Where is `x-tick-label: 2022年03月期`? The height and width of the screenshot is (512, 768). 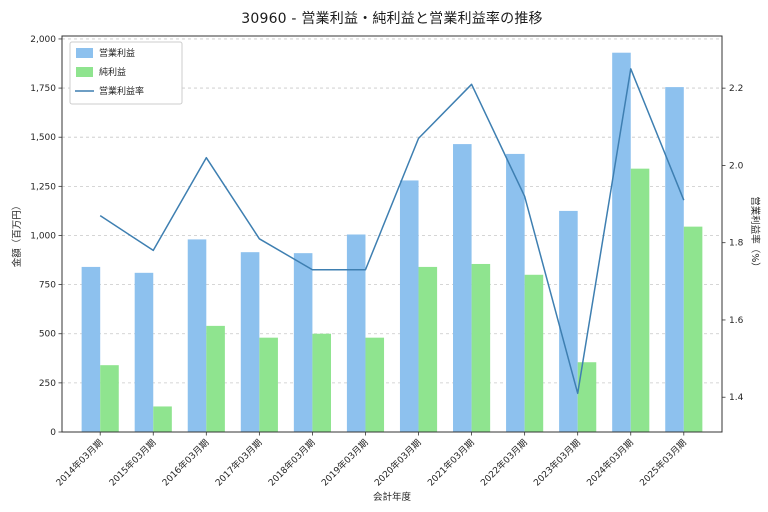 x-tick-label: 2022年03月期 is located at coordinates (504, 463).